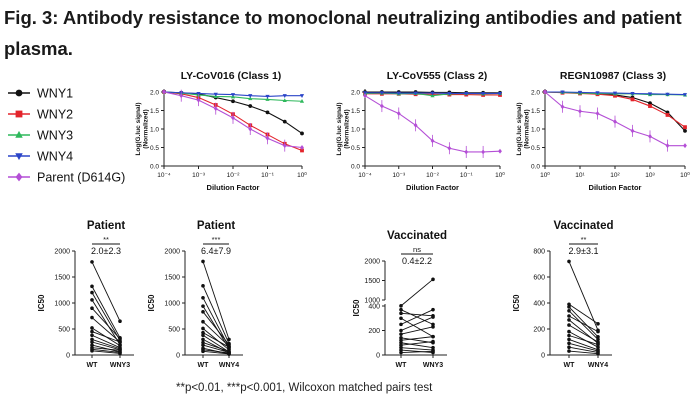  Describe the element at coordinates (417, 249) in the screenshot. I see `significance-label: ns` at that location.